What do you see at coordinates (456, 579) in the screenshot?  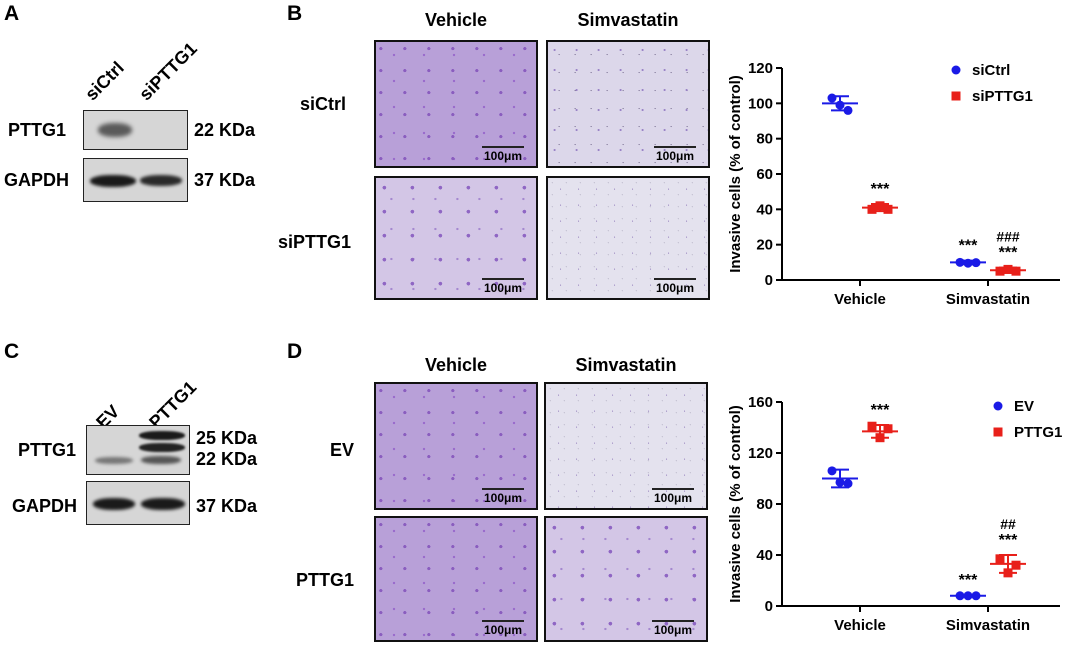 I see `micrograph-pttg1-vehicle: 100μm` at bounding box center [456, 579].